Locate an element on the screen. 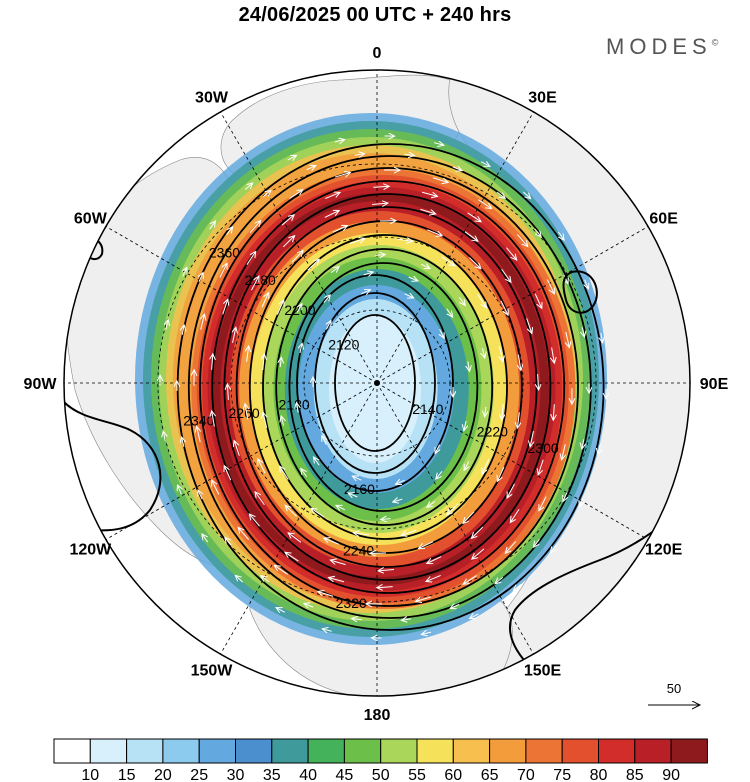  longitude-label: 90W is located at coordinates (41, 384).